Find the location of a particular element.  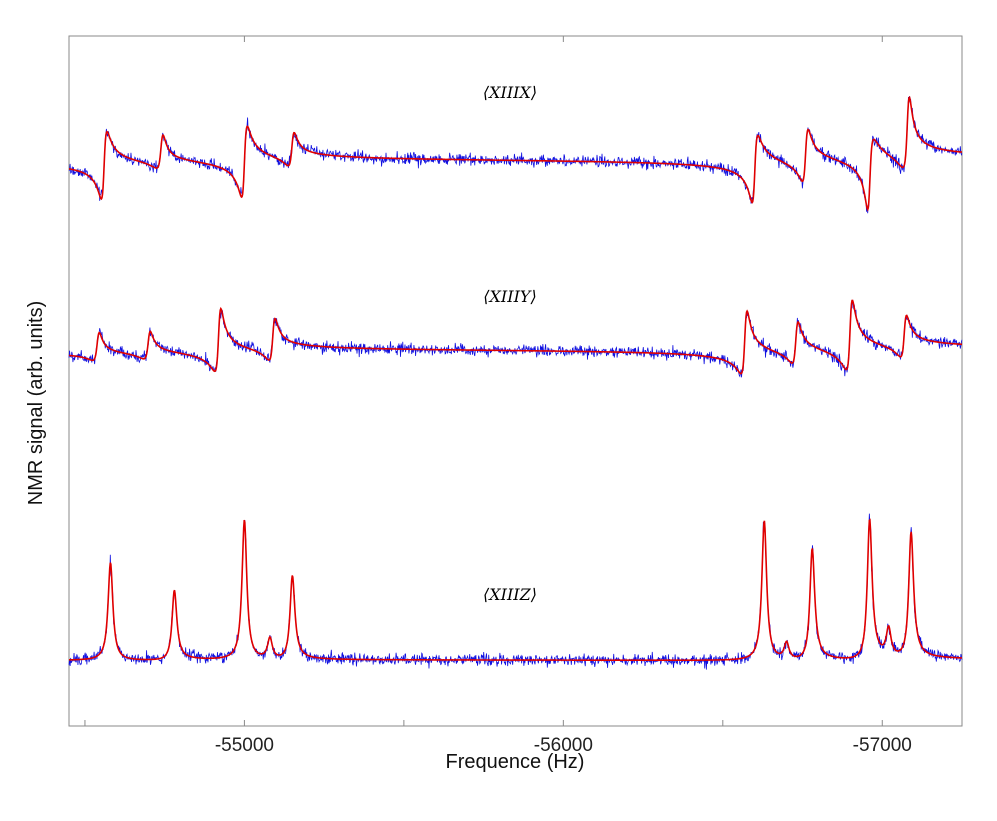

x-axis-label: Frequence (Hz) is located at coordinates (515, 762).